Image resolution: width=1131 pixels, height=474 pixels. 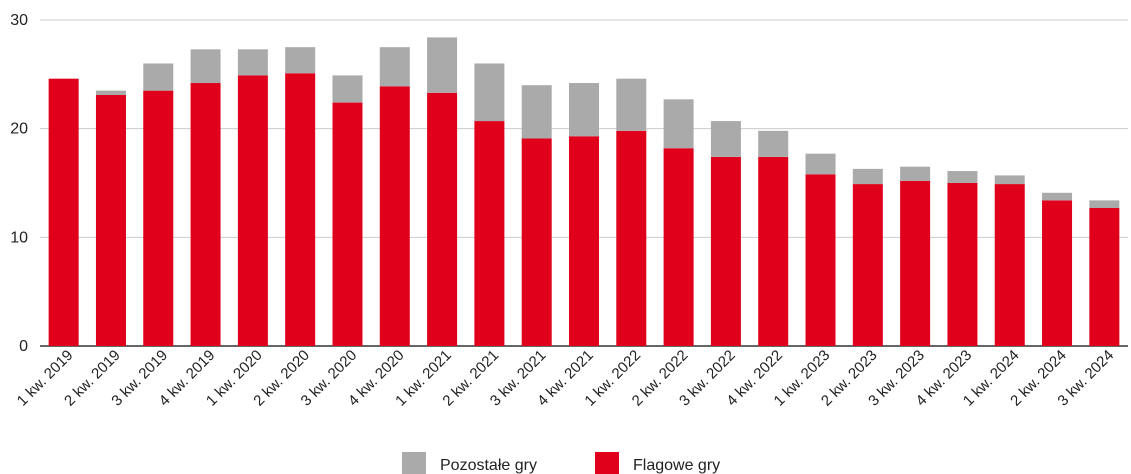 What do you see at coordinates (19, 183) in the screenshot?
I see `y-axis-ticks: 0 10 20 30` at bounding box center [19, 183].